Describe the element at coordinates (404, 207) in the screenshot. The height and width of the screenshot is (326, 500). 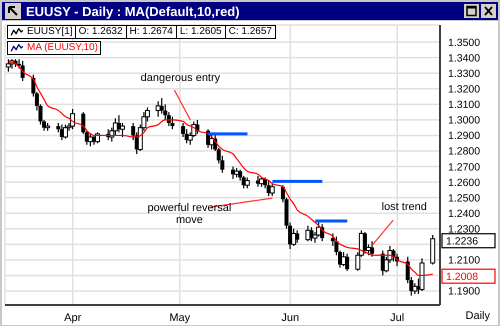
I see `annotation: lost trend` at that location.